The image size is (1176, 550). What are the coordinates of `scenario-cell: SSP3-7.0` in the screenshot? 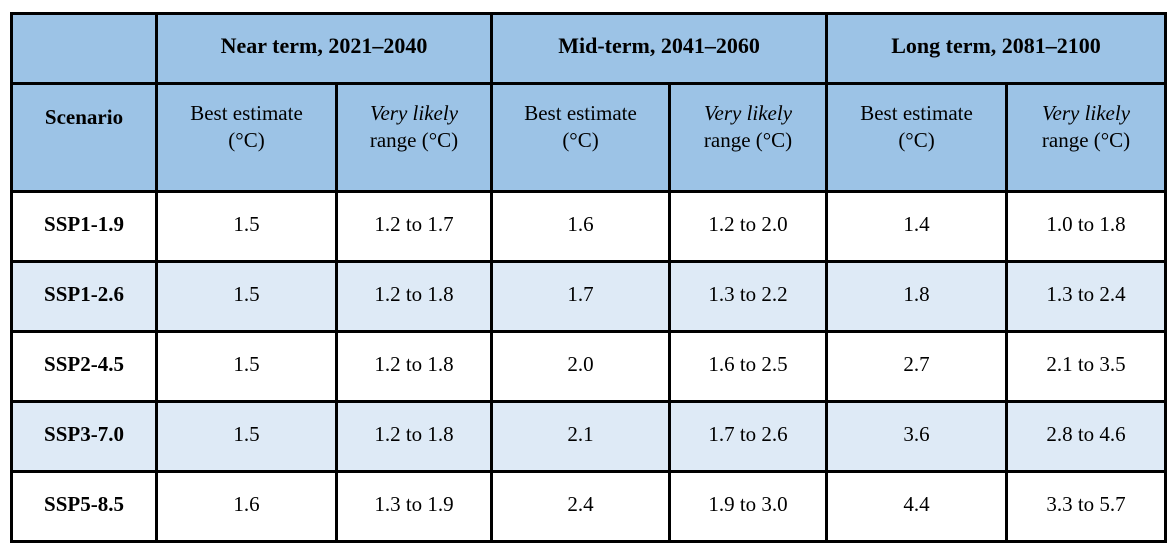 It's located at (84, 436).